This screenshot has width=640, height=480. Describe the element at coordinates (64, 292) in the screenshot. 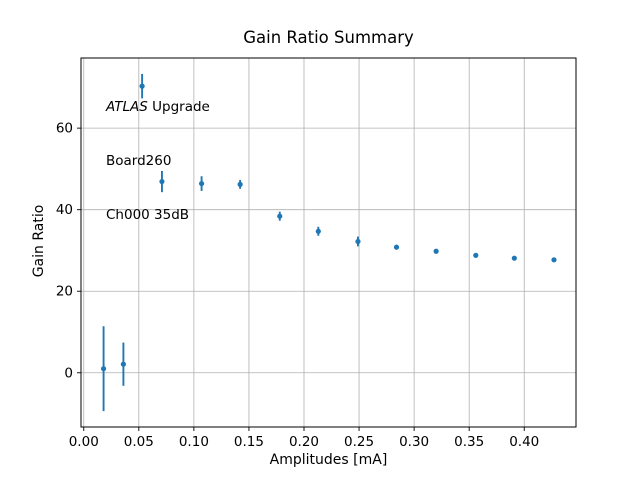

I see `y-tick-label: 20` at that location.